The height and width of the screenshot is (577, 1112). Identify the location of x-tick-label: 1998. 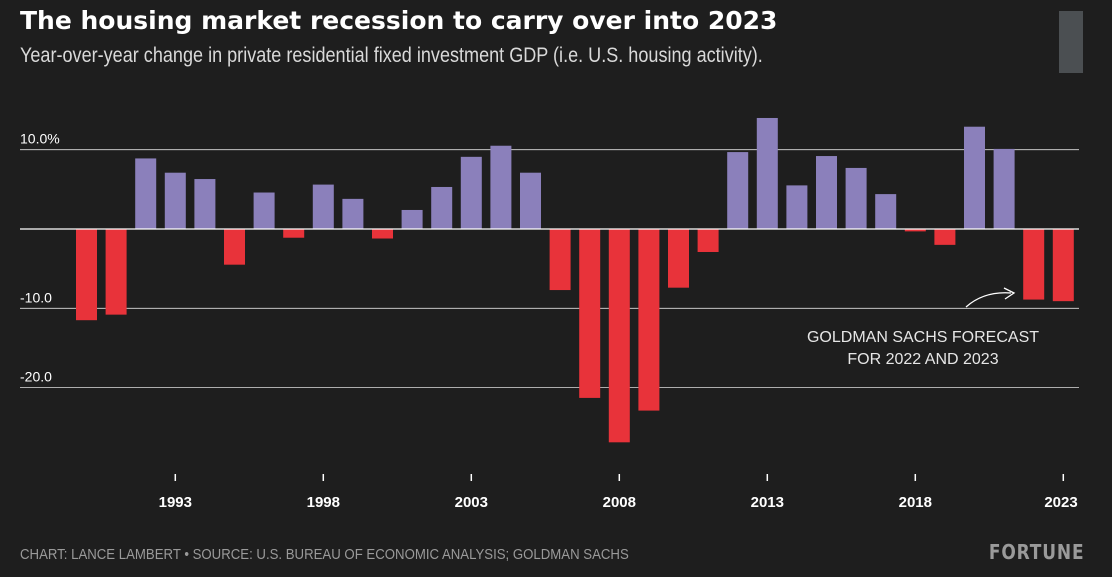
(323, 502).